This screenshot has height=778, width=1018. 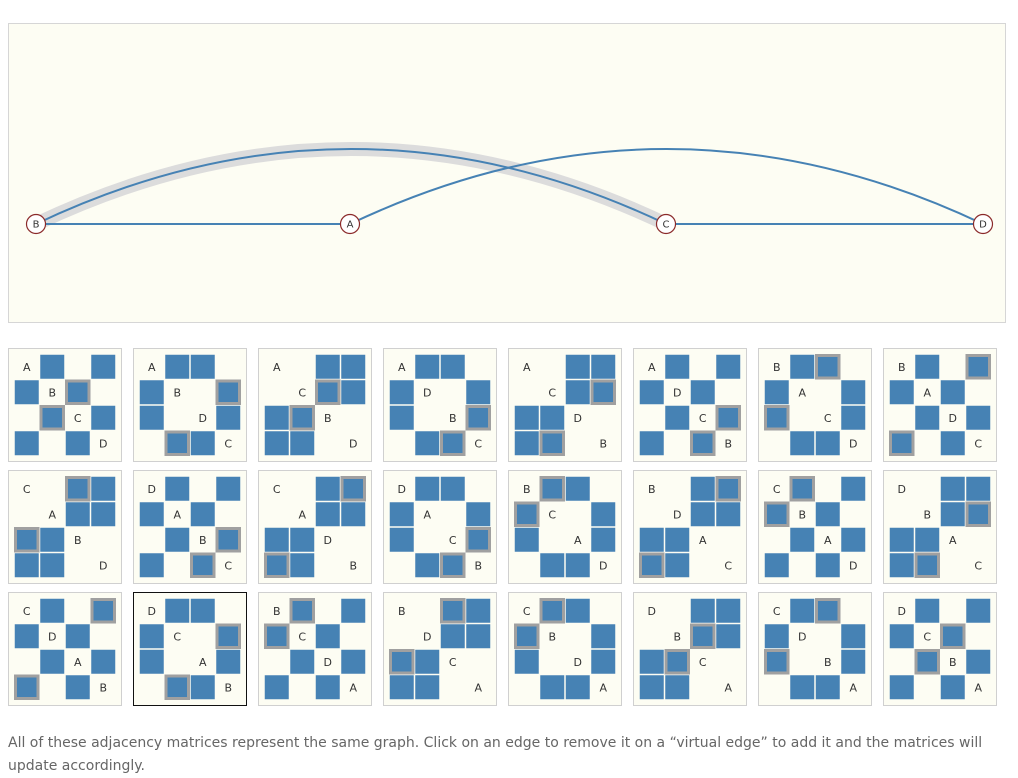 I want to click on matrix-card-CABD: C A B D, so click(x=65, y=527).